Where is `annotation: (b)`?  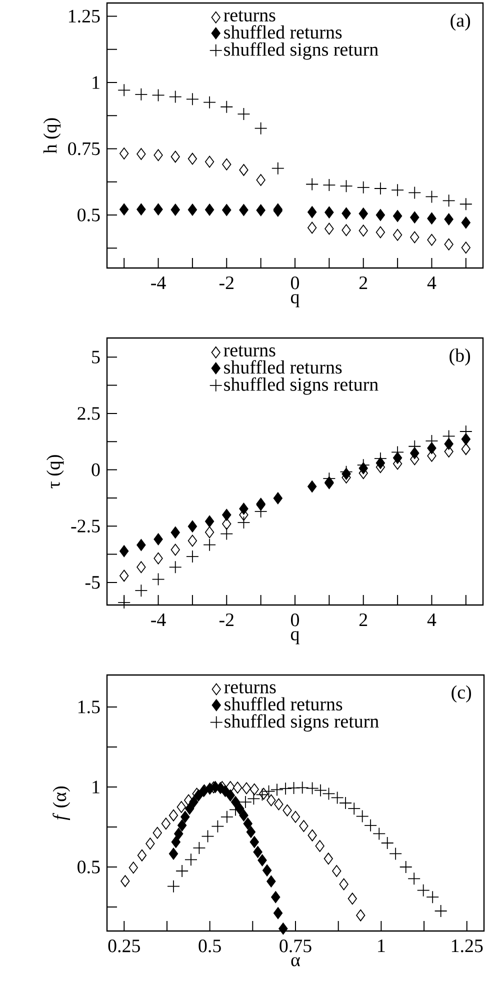 annotation: (b) is located at coordinates (460, 357).